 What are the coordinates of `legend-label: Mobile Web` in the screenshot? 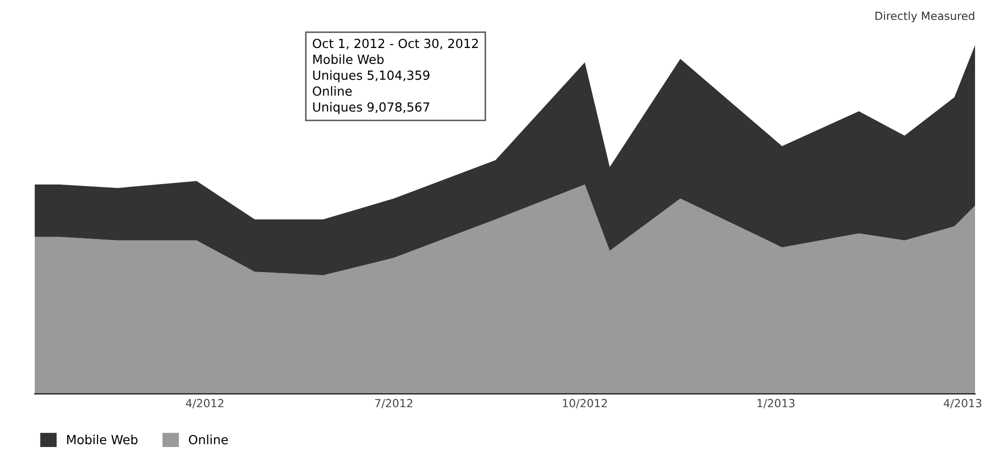 It's located at (102, 439).